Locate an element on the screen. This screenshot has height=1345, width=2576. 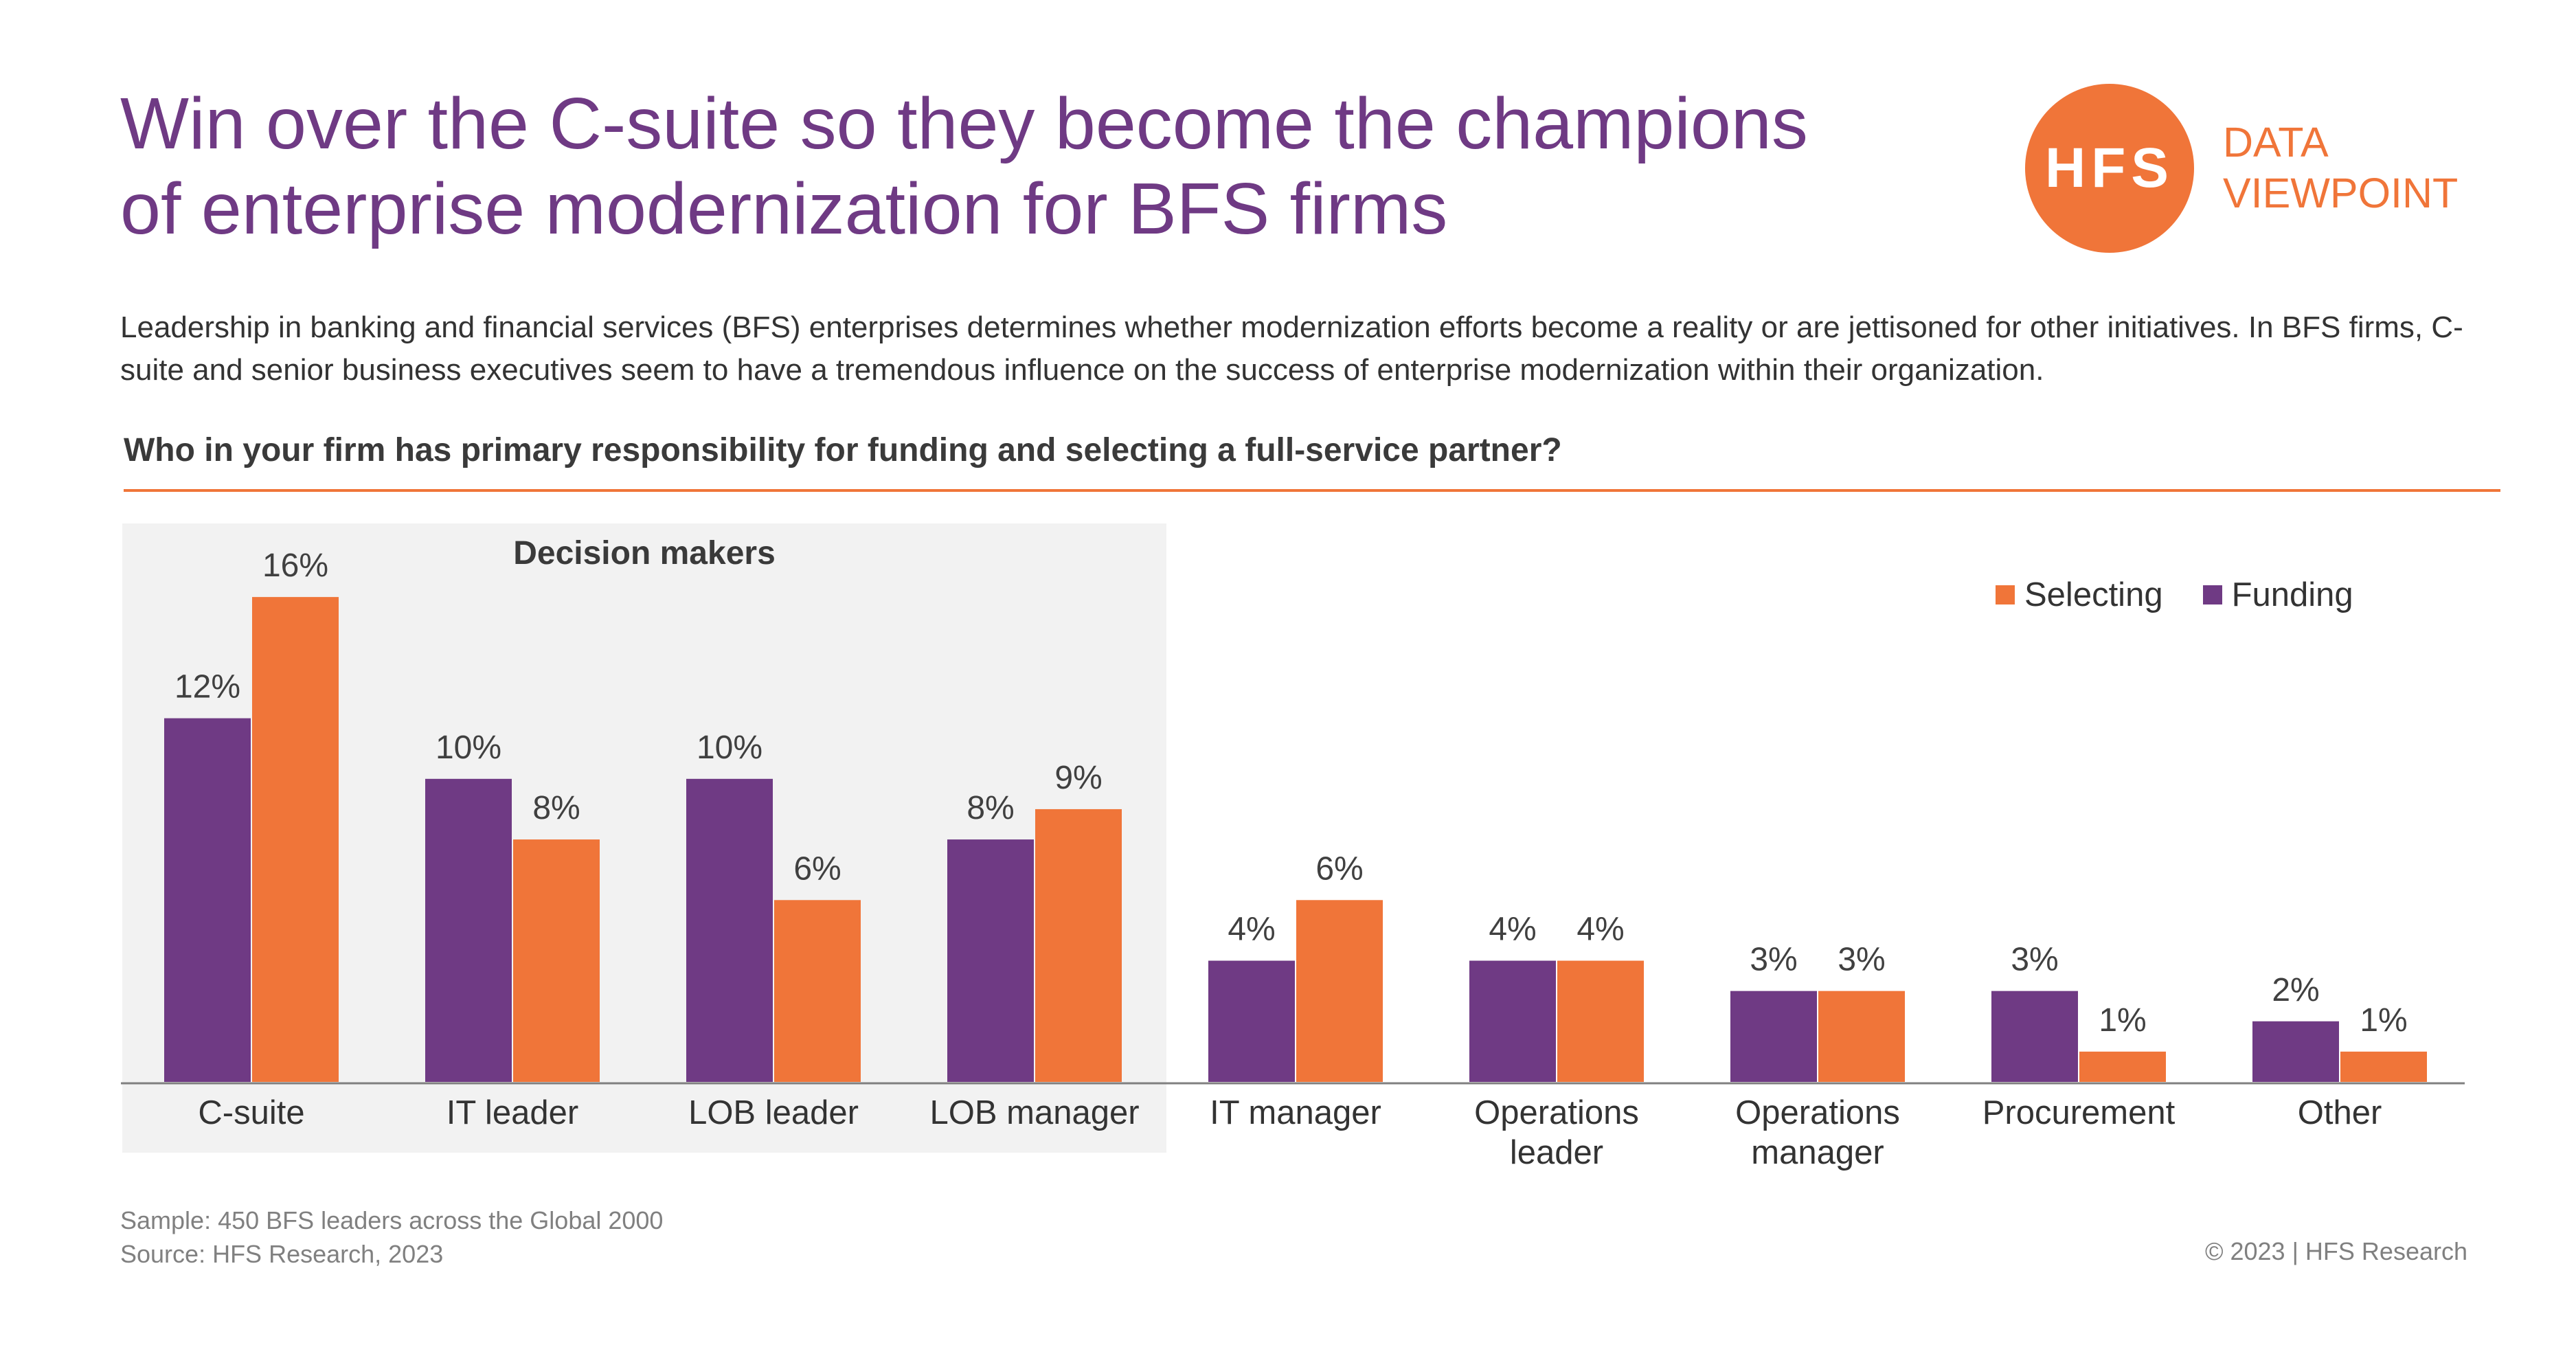
data-label-selecting: 9% is located at coordinates (1078, 778).